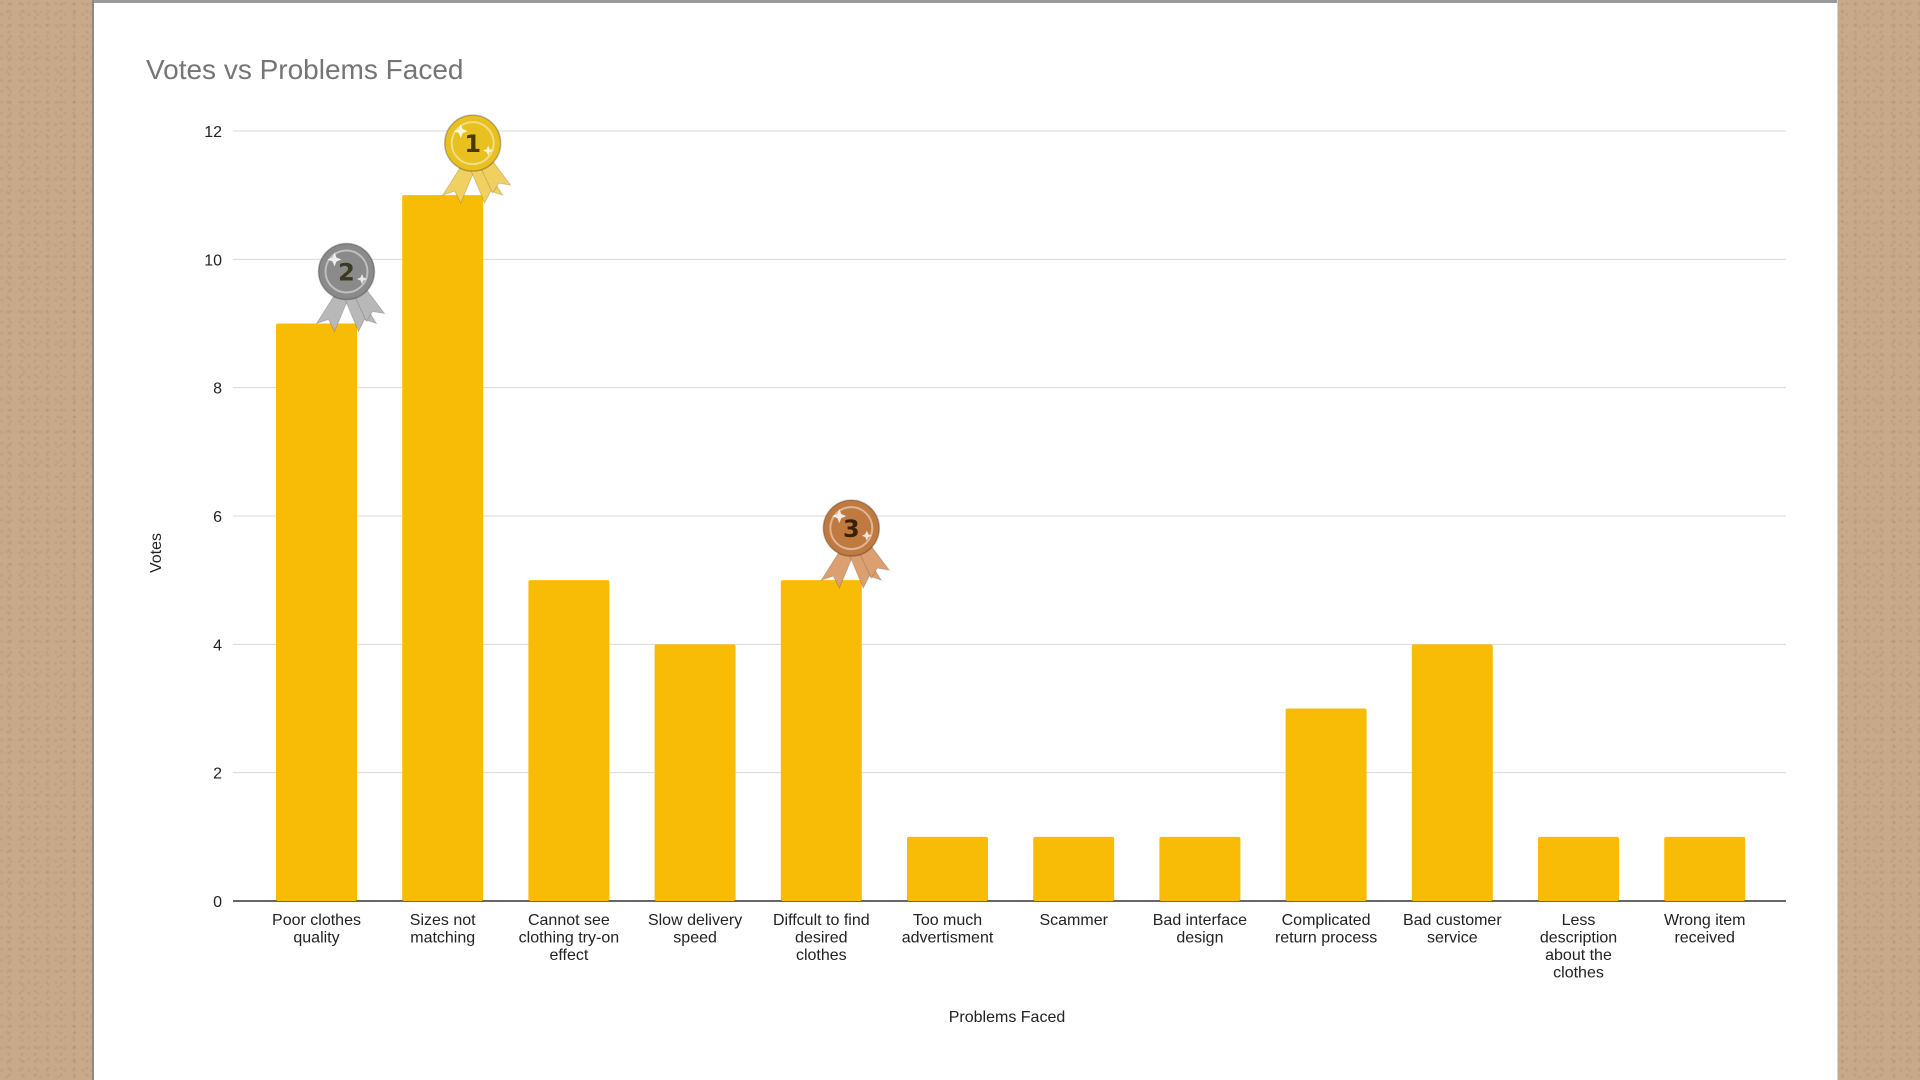 This screenshot has height=1080, width=1920. What do you see at coordinates (948, 929) in the screenshot?
I see `x-category-label: Too much advertisment` at bounding box center [948, 929].